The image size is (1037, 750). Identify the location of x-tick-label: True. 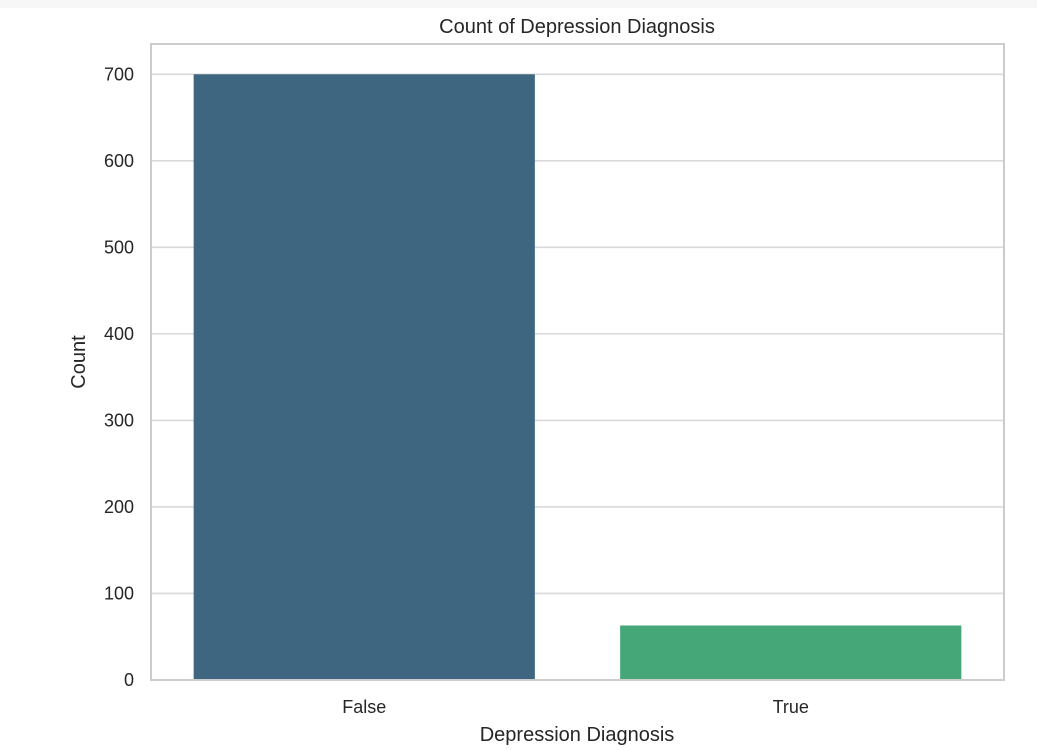
(791, 707).